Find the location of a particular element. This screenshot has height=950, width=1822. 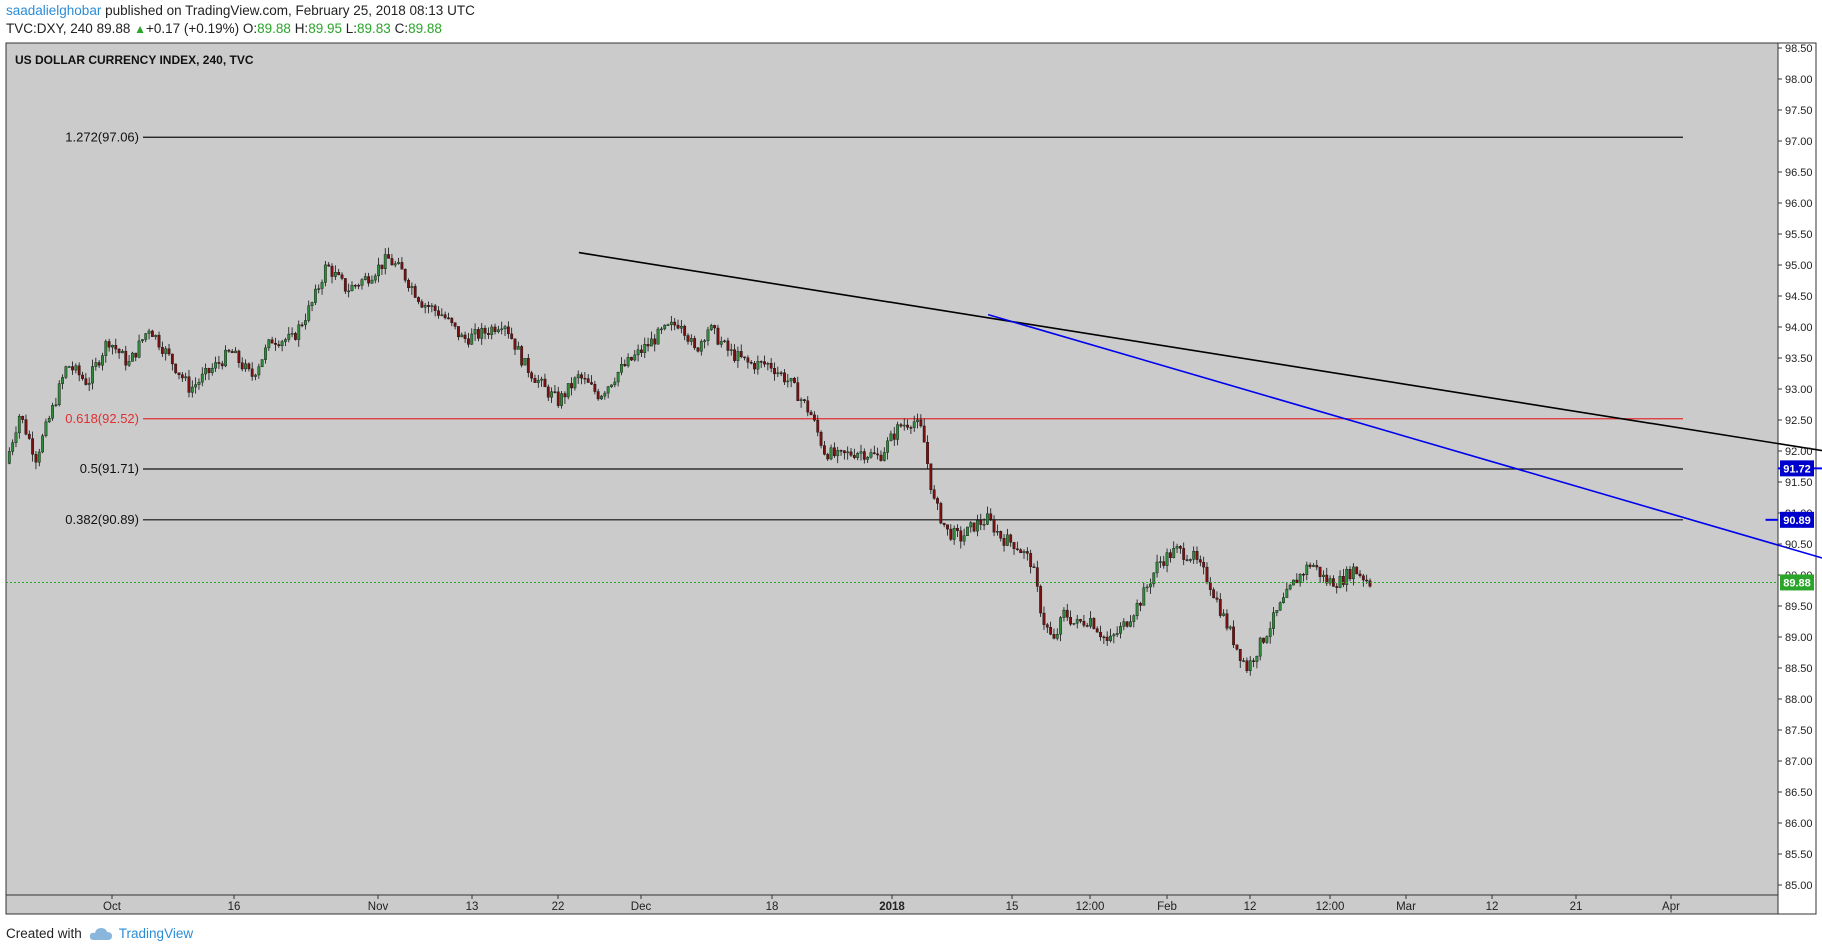

y-tick-label: 87.00 is located at coordinates (1799, 762).